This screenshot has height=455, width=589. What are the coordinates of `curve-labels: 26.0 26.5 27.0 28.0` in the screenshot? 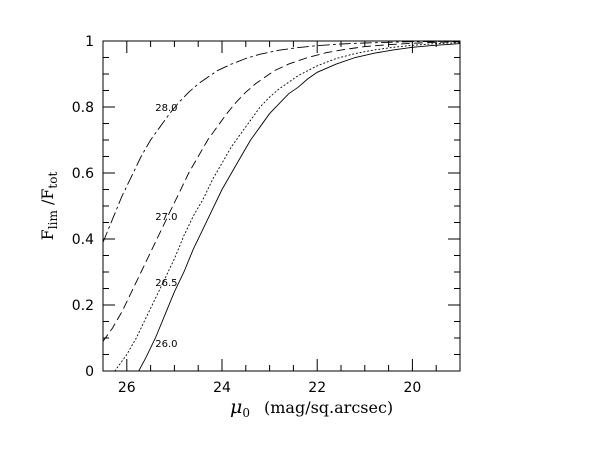 It's located at (166, 226).